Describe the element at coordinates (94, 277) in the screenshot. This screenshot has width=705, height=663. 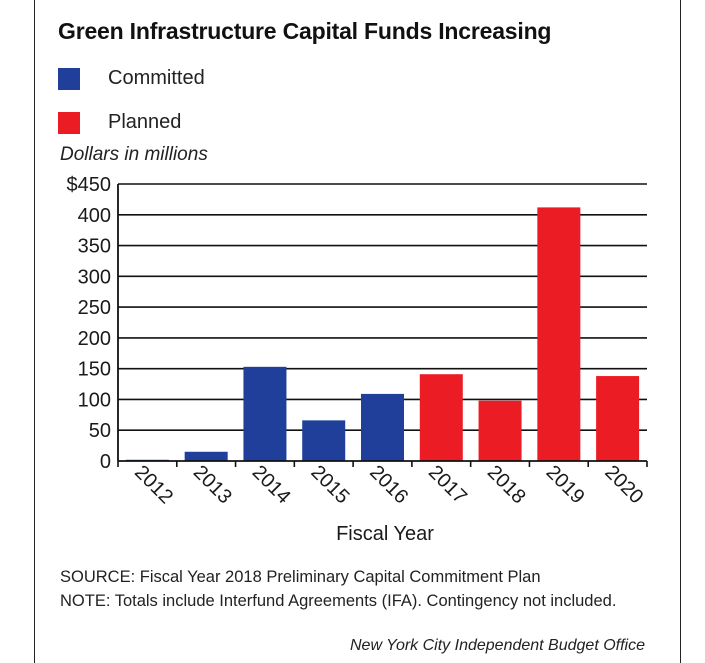
I see `y-tick-label: 300` at that location.